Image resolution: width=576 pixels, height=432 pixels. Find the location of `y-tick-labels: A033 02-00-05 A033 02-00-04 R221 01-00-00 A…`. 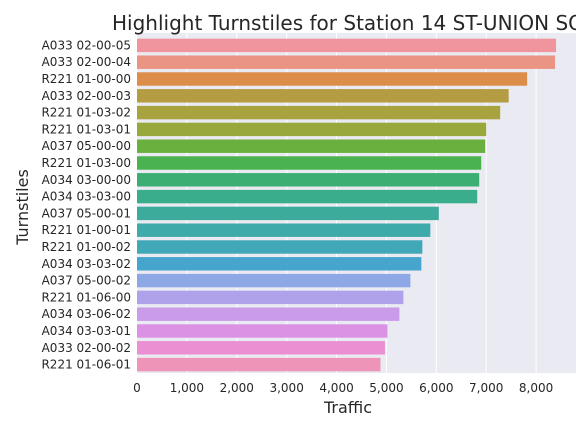

y-tick-labels: A033 02-00-05 A033 02-00-04 R221 01-00-00 A… is located at coordinates (86, 204).